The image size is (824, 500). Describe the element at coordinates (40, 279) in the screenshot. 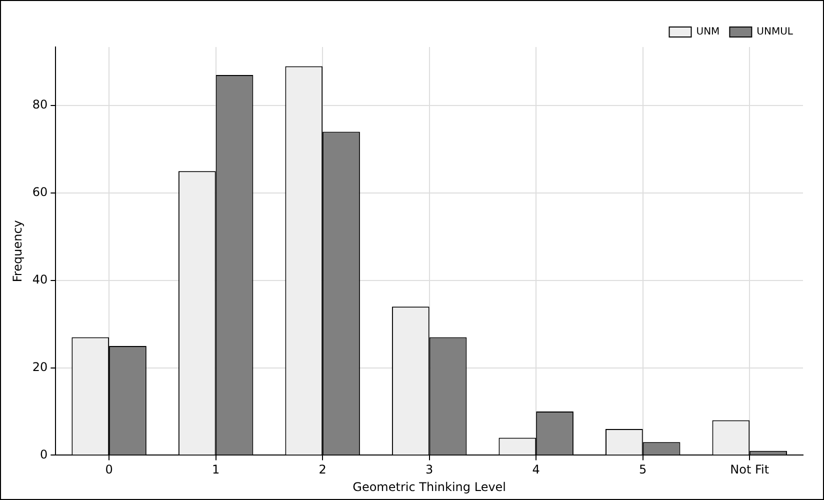

I see `y-tick-label: 40` at that location.